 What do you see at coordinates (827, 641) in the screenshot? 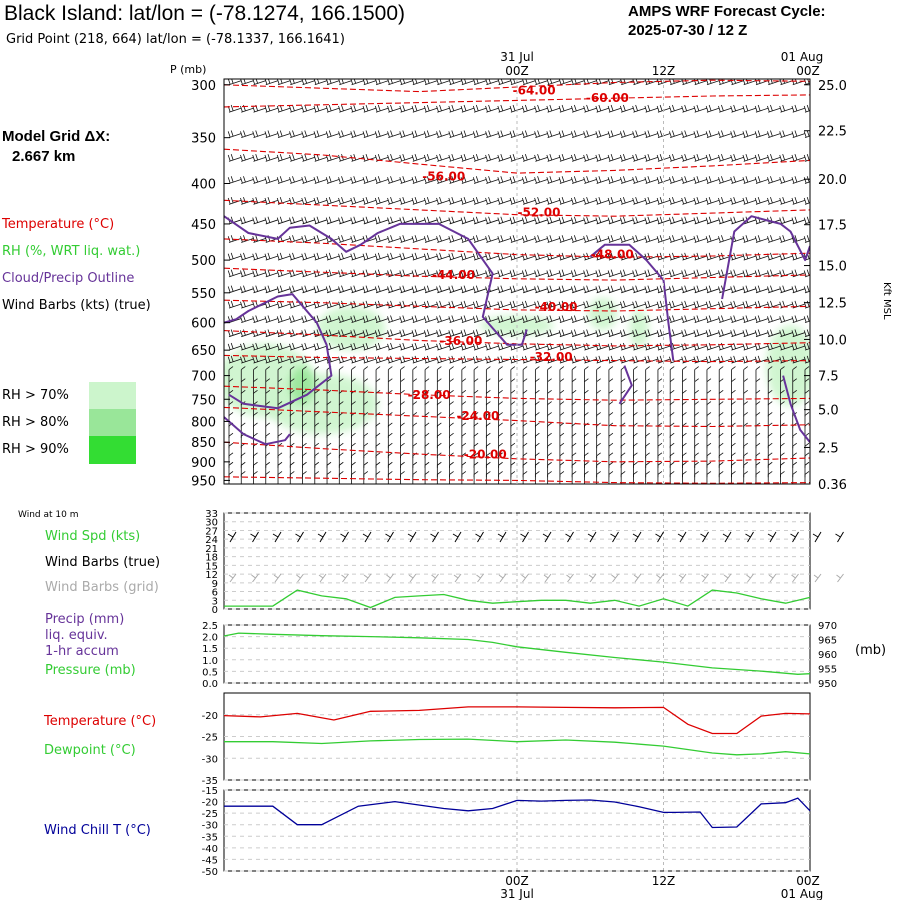
I see `pressure-tick-label: 965` at bounding box center [827, 641].